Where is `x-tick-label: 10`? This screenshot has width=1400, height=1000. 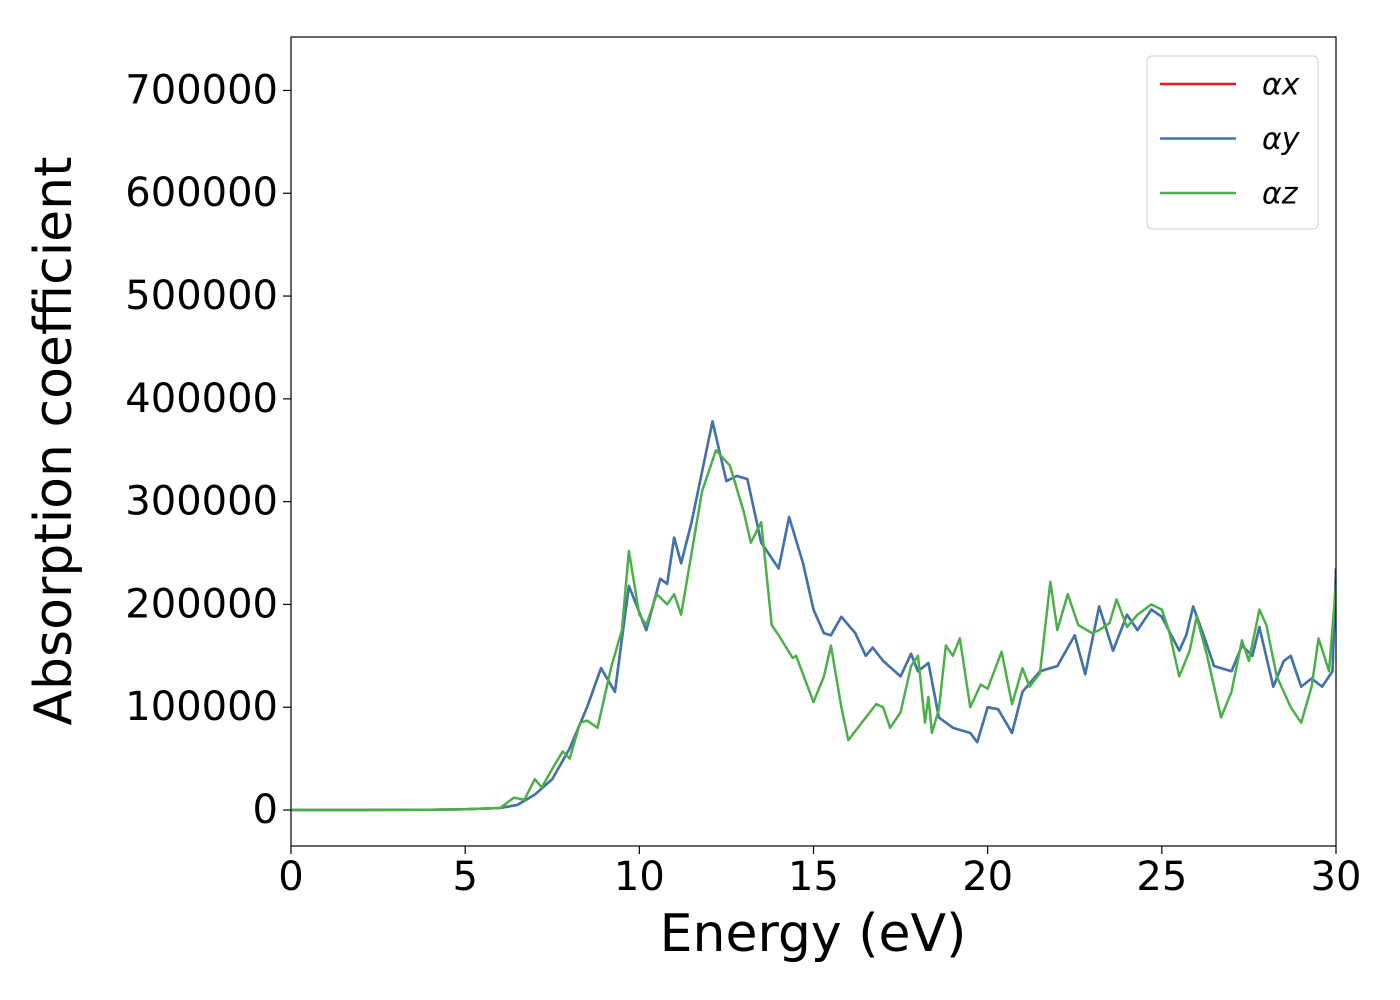 x-tick-label: 10 is located at coordinates (639, 877).